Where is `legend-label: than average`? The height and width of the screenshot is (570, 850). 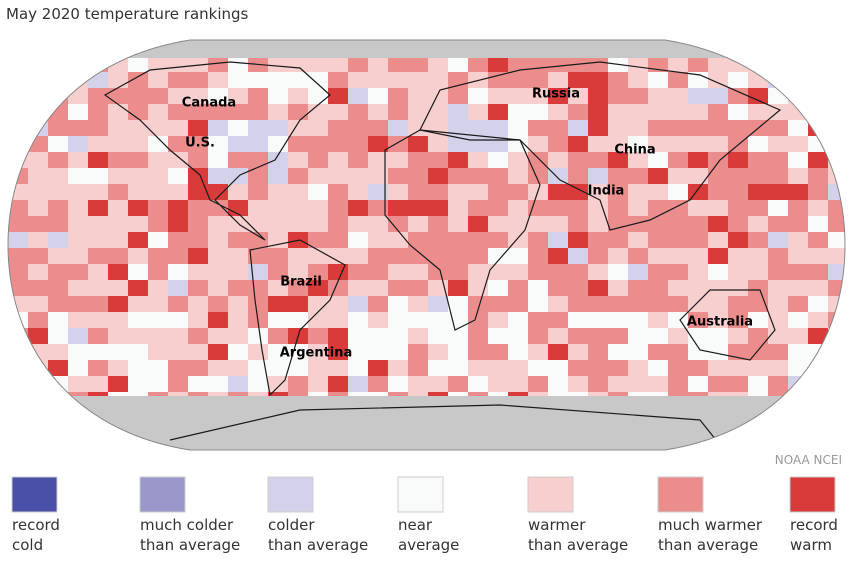 legend-label: than average is located at coordinates (708, 545).